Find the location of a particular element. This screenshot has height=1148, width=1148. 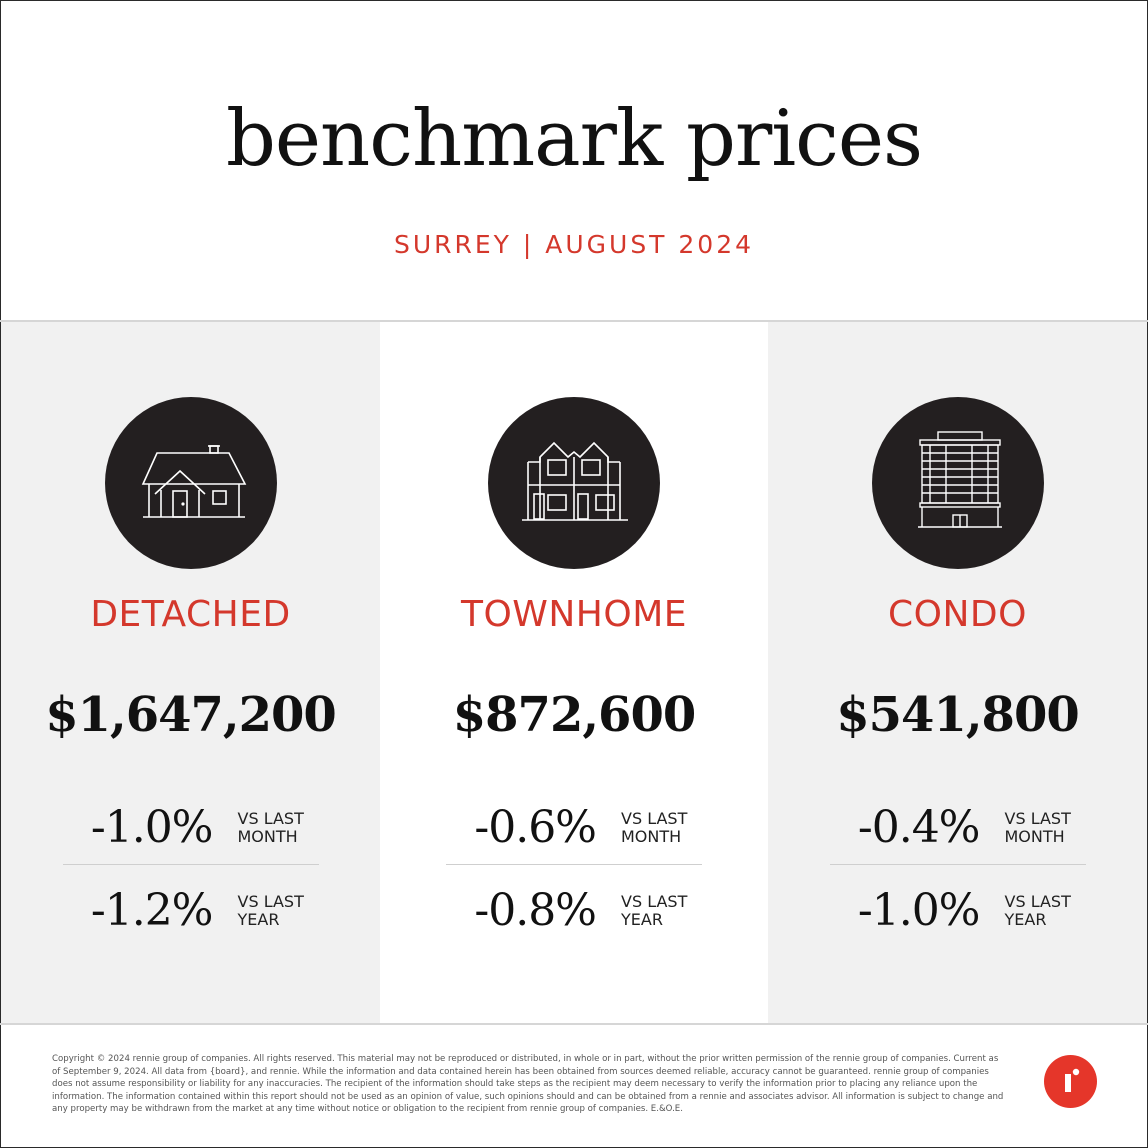

month-change-value: -0.4% is located at coordinates (919, 827).